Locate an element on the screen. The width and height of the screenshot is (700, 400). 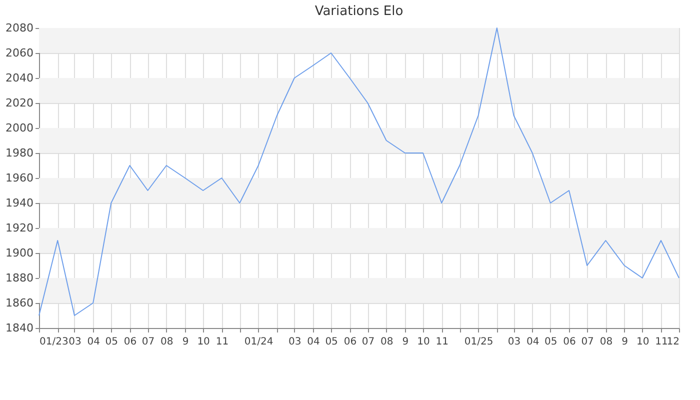
y-tick-label: 2020 is located at coordinates (20, 103).